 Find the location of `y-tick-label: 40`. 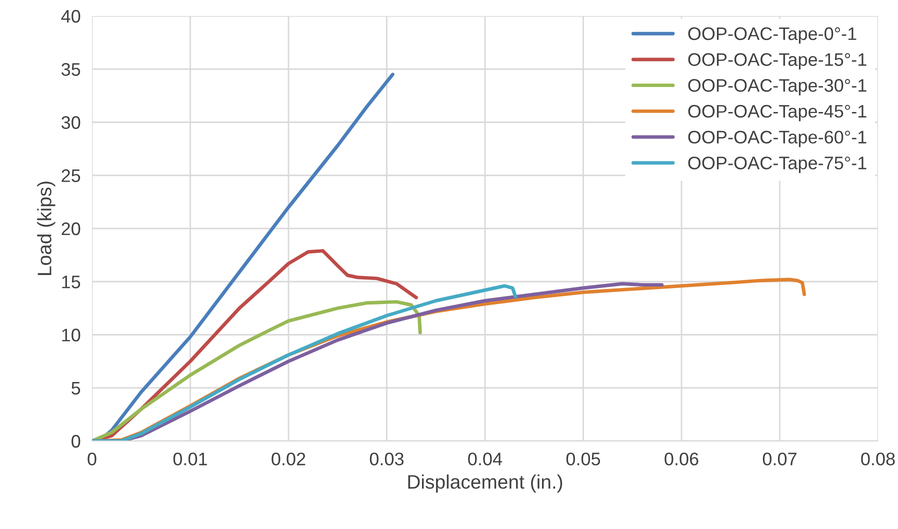

y-tick-label: 40 is located at coordinates (70, 16).